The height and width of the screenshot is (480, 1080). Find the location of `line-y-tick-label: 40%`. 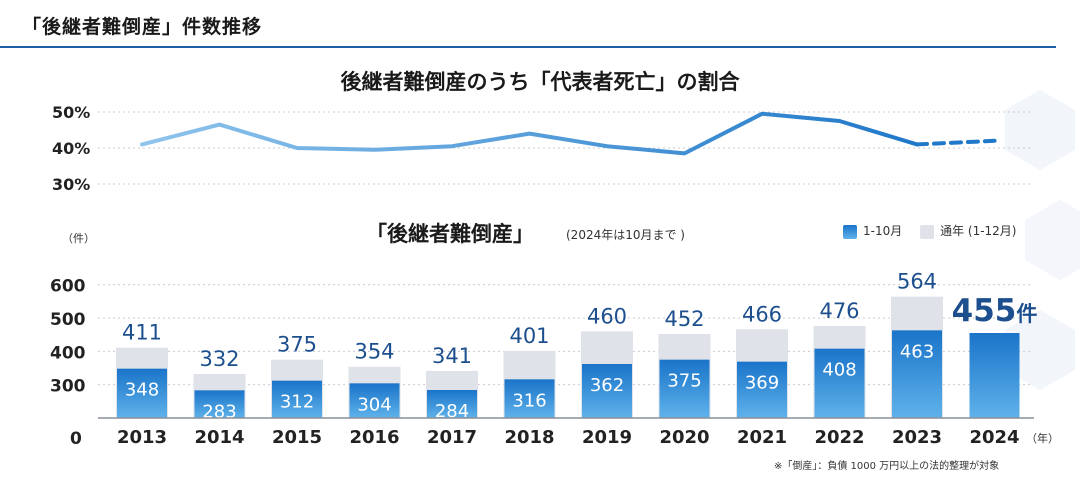

line-y-tick-label: 40% is located at coordinates (71, 148).